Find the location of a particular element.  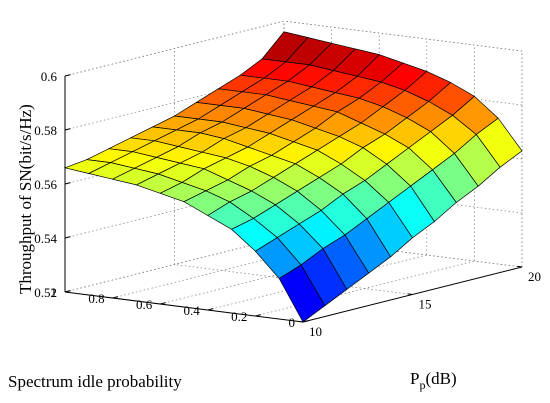

x-tick-label: 0.8 is located at coordinates (96, 298).